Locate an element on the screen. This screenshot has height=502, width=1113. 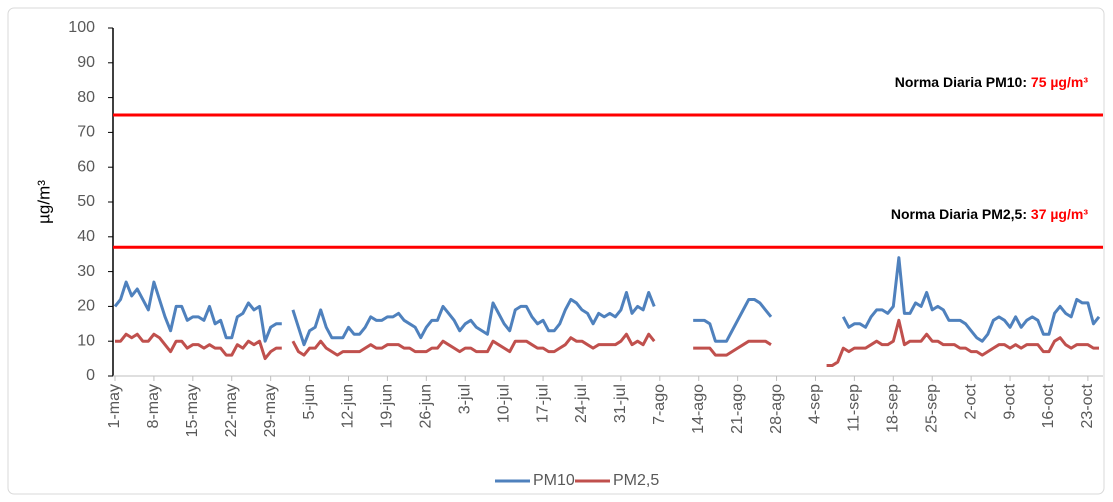
threshold-annotation: Norma Diaria PM10: 75 µg/m³ is located at coordinates (992, 82).